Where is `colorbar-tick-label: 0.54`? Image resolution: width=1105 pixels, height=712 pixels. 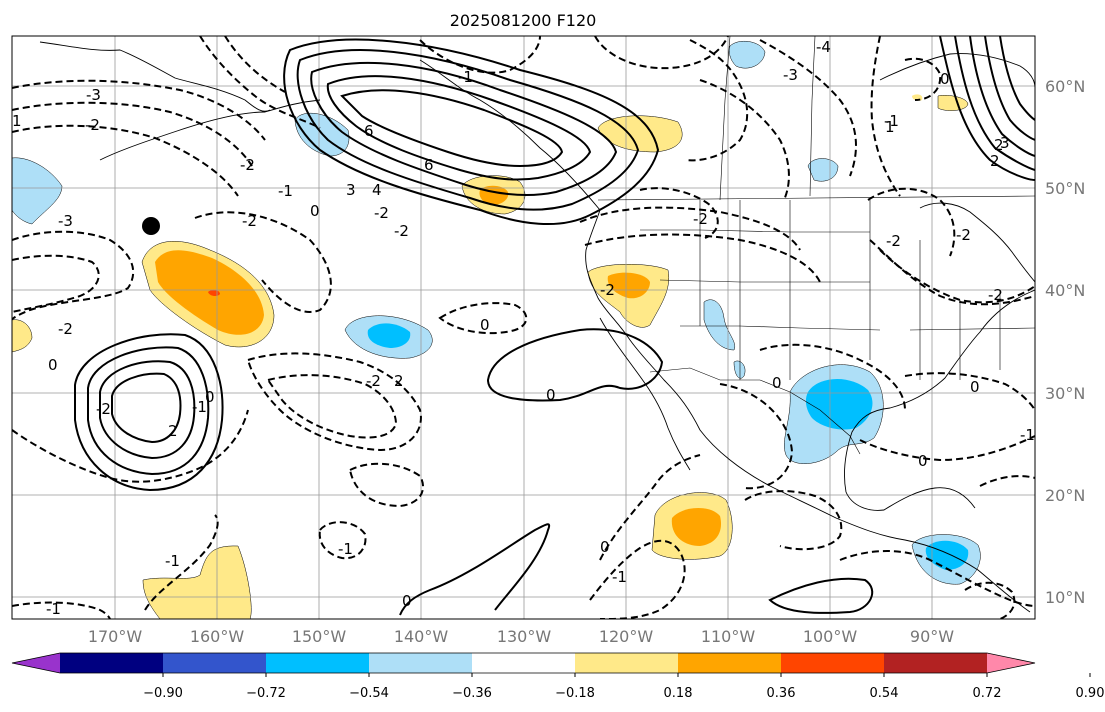
colorbar-tick-label: 0.54 is located at coordinates (884, 693).